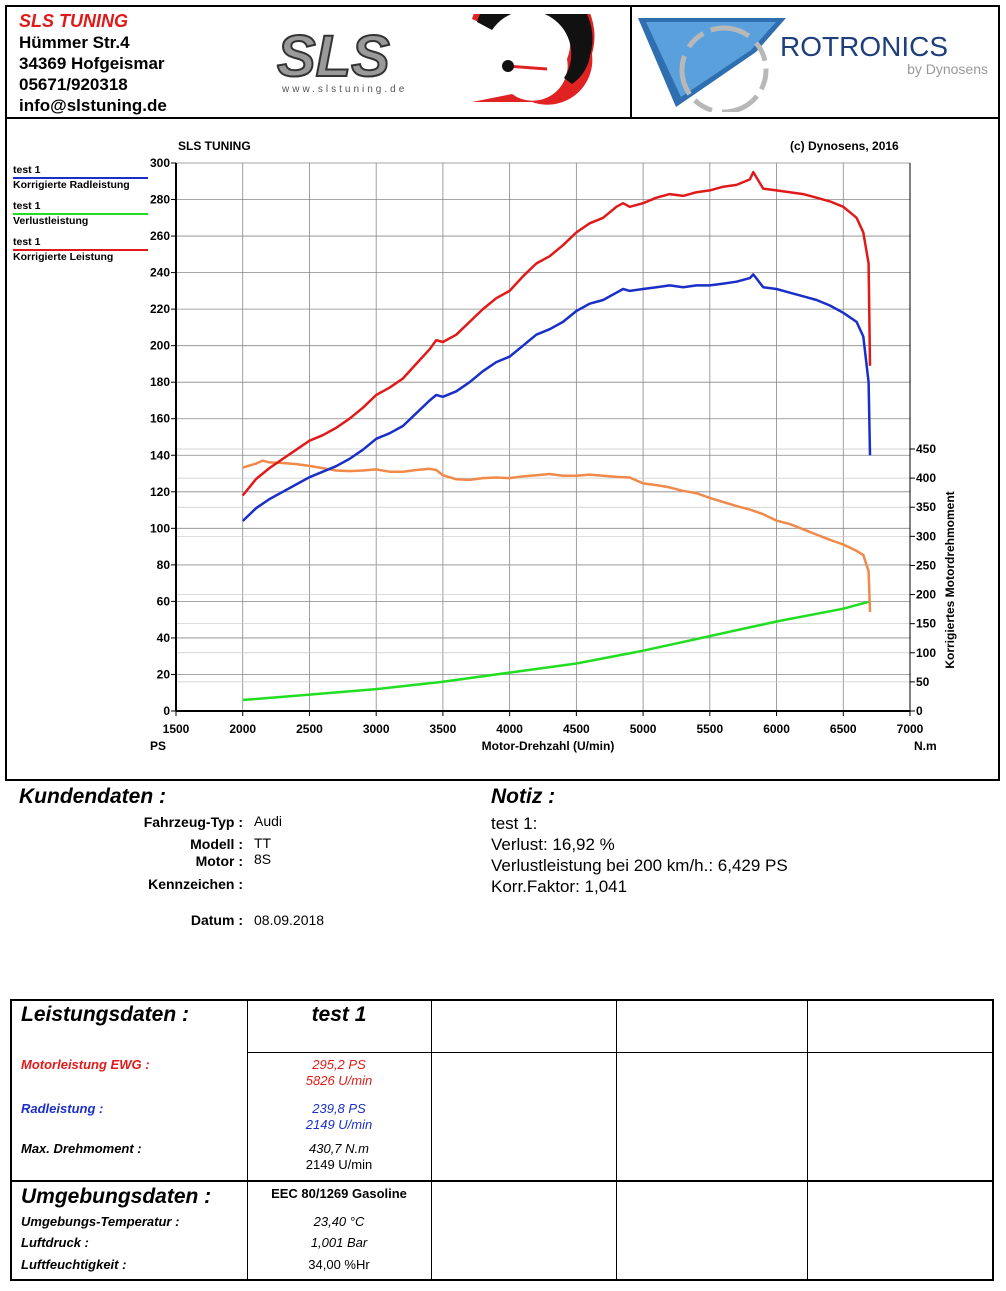 The width and height of the screenshot is (1006, 1291). Describe the element at coordinates (80, 178) in the screenshot. I see `legend-swatch-blue` at that location.